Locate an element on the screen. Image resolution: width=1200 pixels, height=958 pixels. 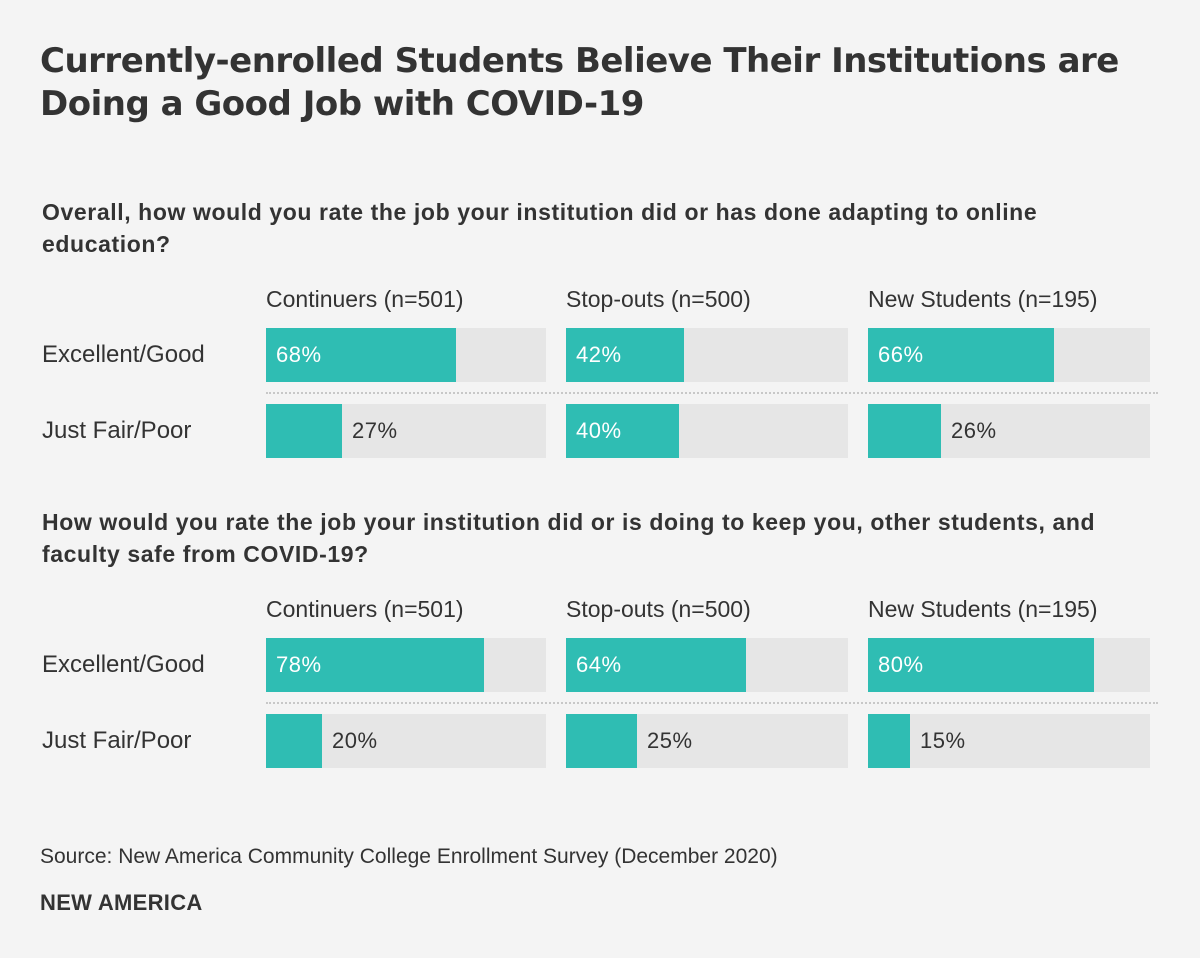
data-label: 78% is located at coordinates (299, 664).